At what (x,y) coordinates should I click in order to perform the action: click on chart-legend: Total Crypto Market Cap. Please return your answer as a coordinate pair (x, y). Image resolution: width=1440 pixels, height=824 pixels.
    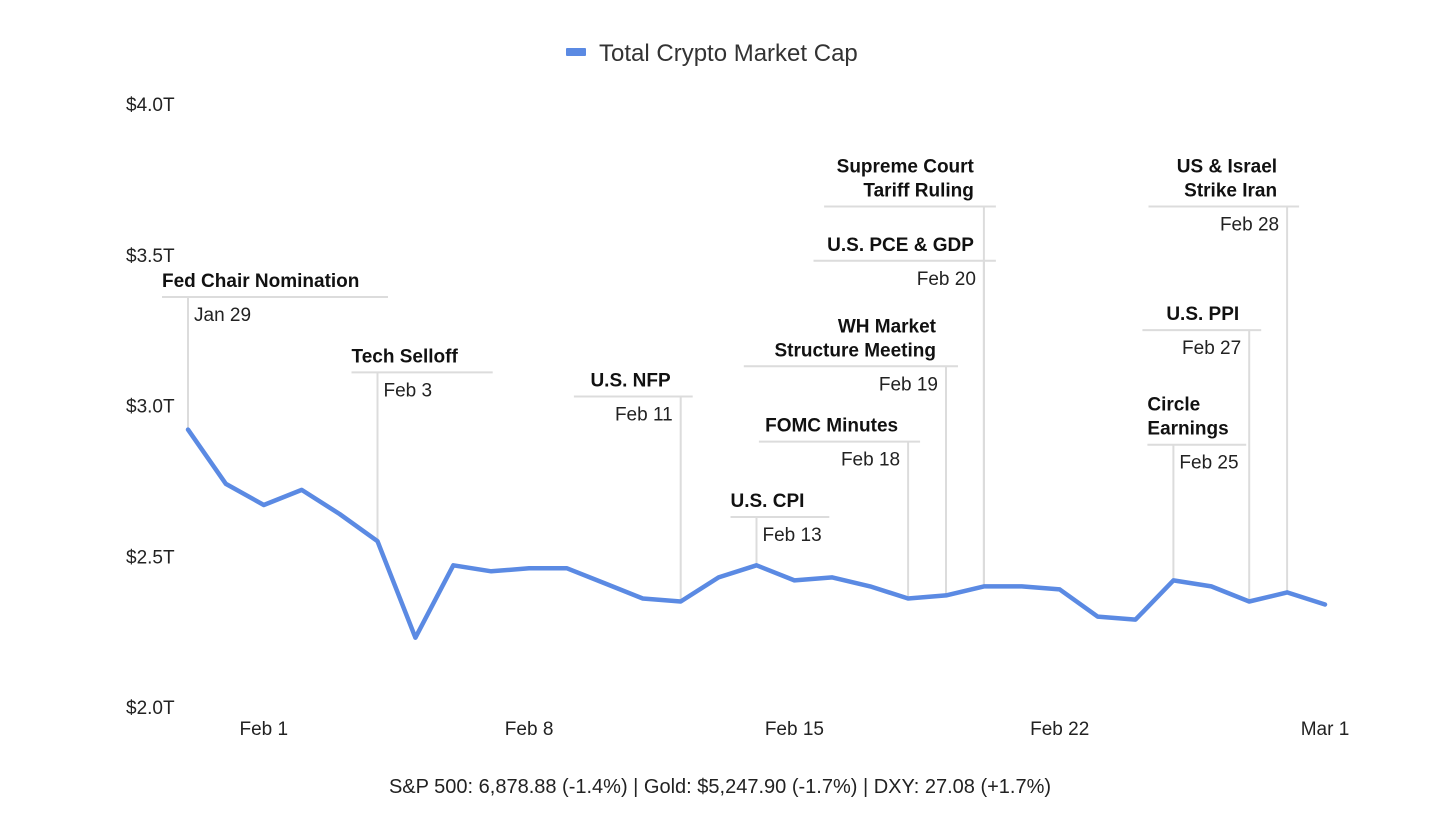
    Looking at the image, I should click on (712, 53).